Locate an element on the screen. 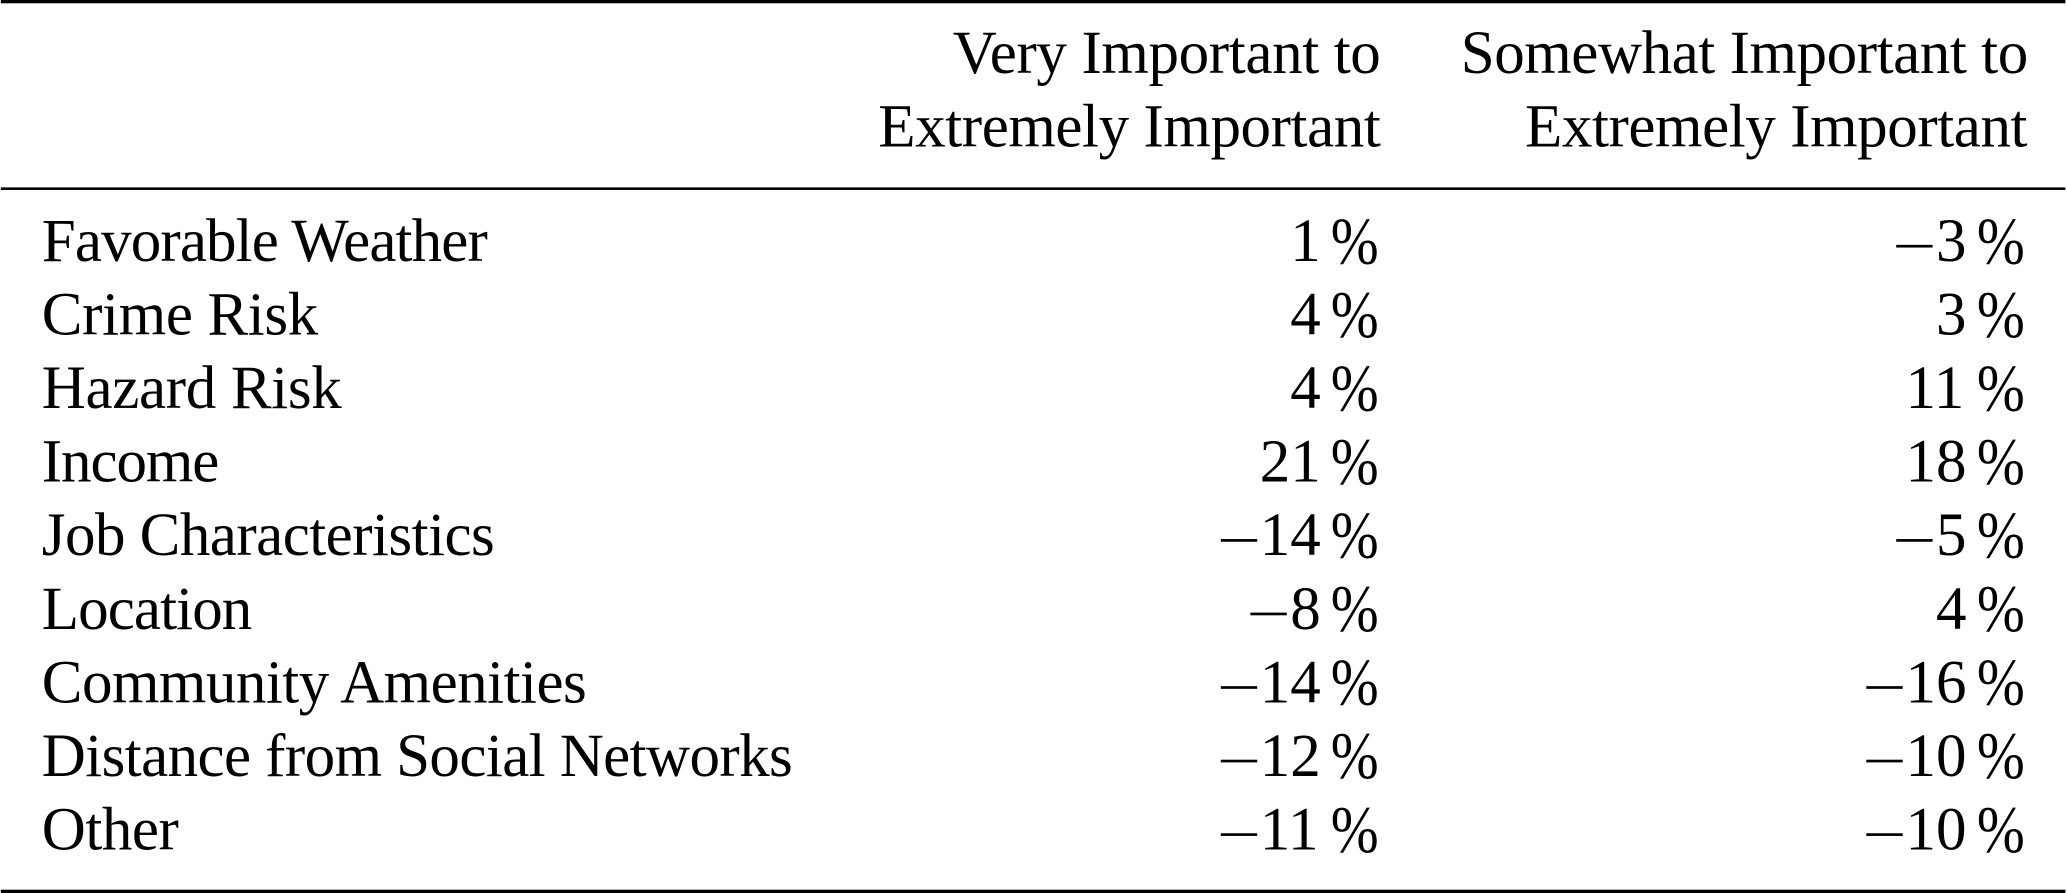 This screenshot has height=893, width=2067. svg-text: Community Amenities is located at coordinates (314, 682).